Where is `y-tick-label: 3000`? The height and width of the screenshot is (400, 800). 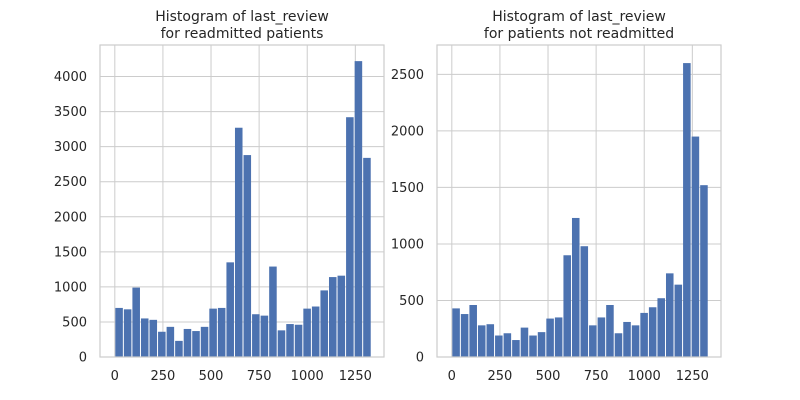 y-tick-label: 3000 is located at coordinates (70, 147).